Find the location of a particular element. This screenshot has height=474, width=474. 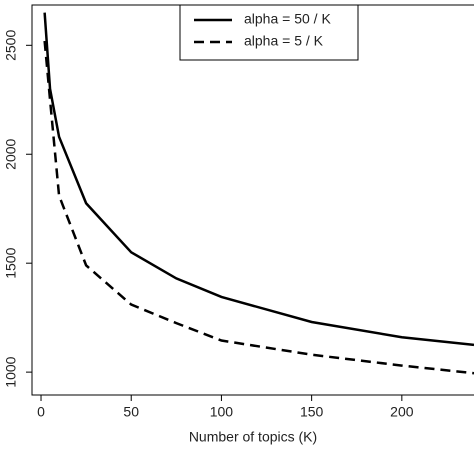

y-tick-label: 2500 is located at coordinates (11, 45).